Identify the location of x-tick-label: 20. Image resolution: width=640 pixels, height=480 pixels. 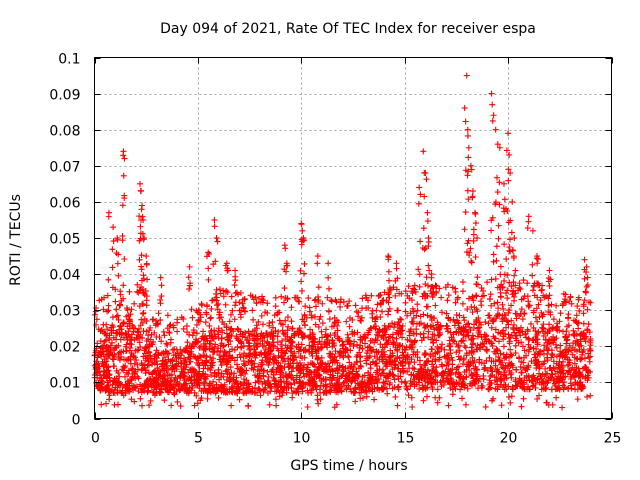
(509, 439).